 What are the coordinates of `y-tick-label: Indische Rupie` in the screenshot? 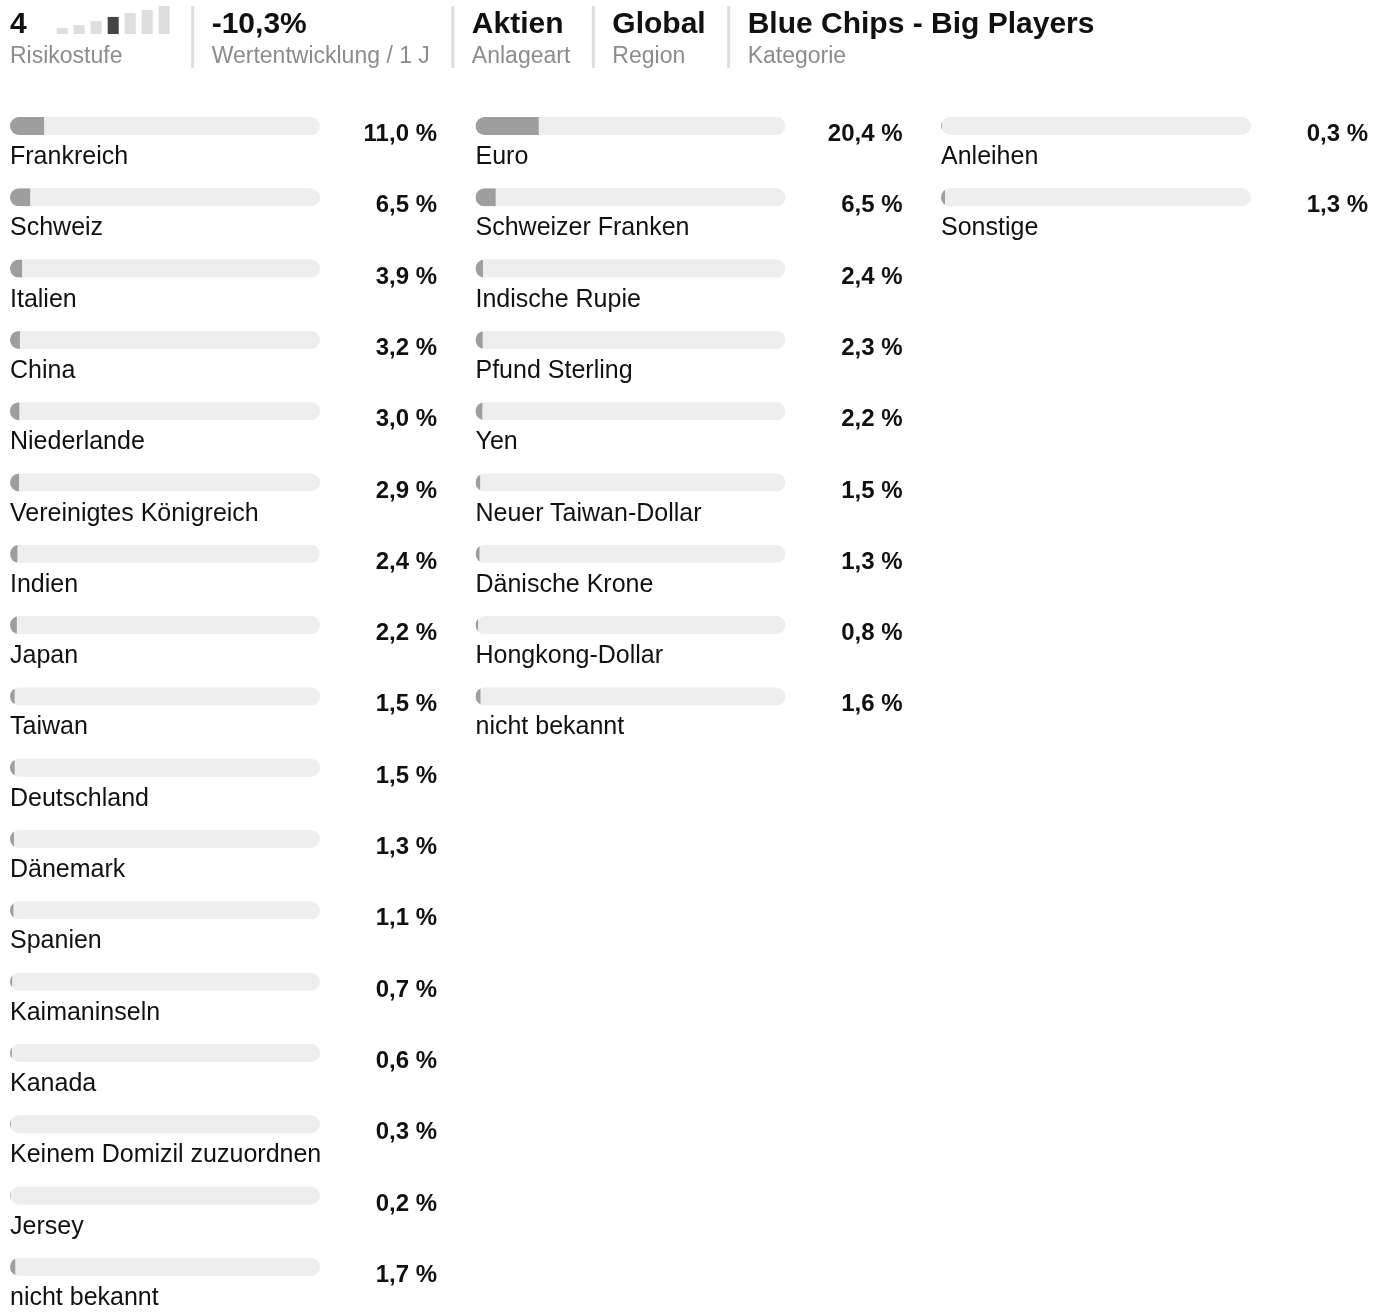 It's located at (558, 297).